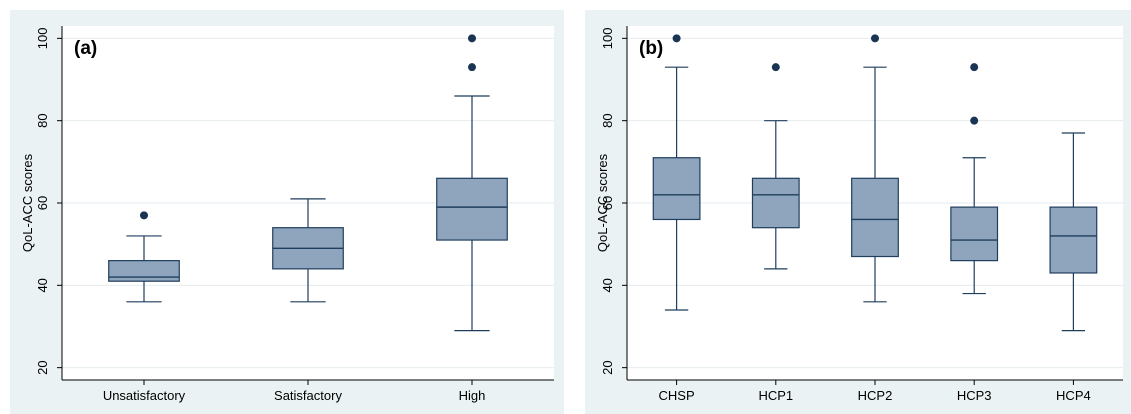 This screenshot has height=414, width=1131. Describe the element at coordinates (875, 168) in the screenshot. I see `box-hcp2` at that location.